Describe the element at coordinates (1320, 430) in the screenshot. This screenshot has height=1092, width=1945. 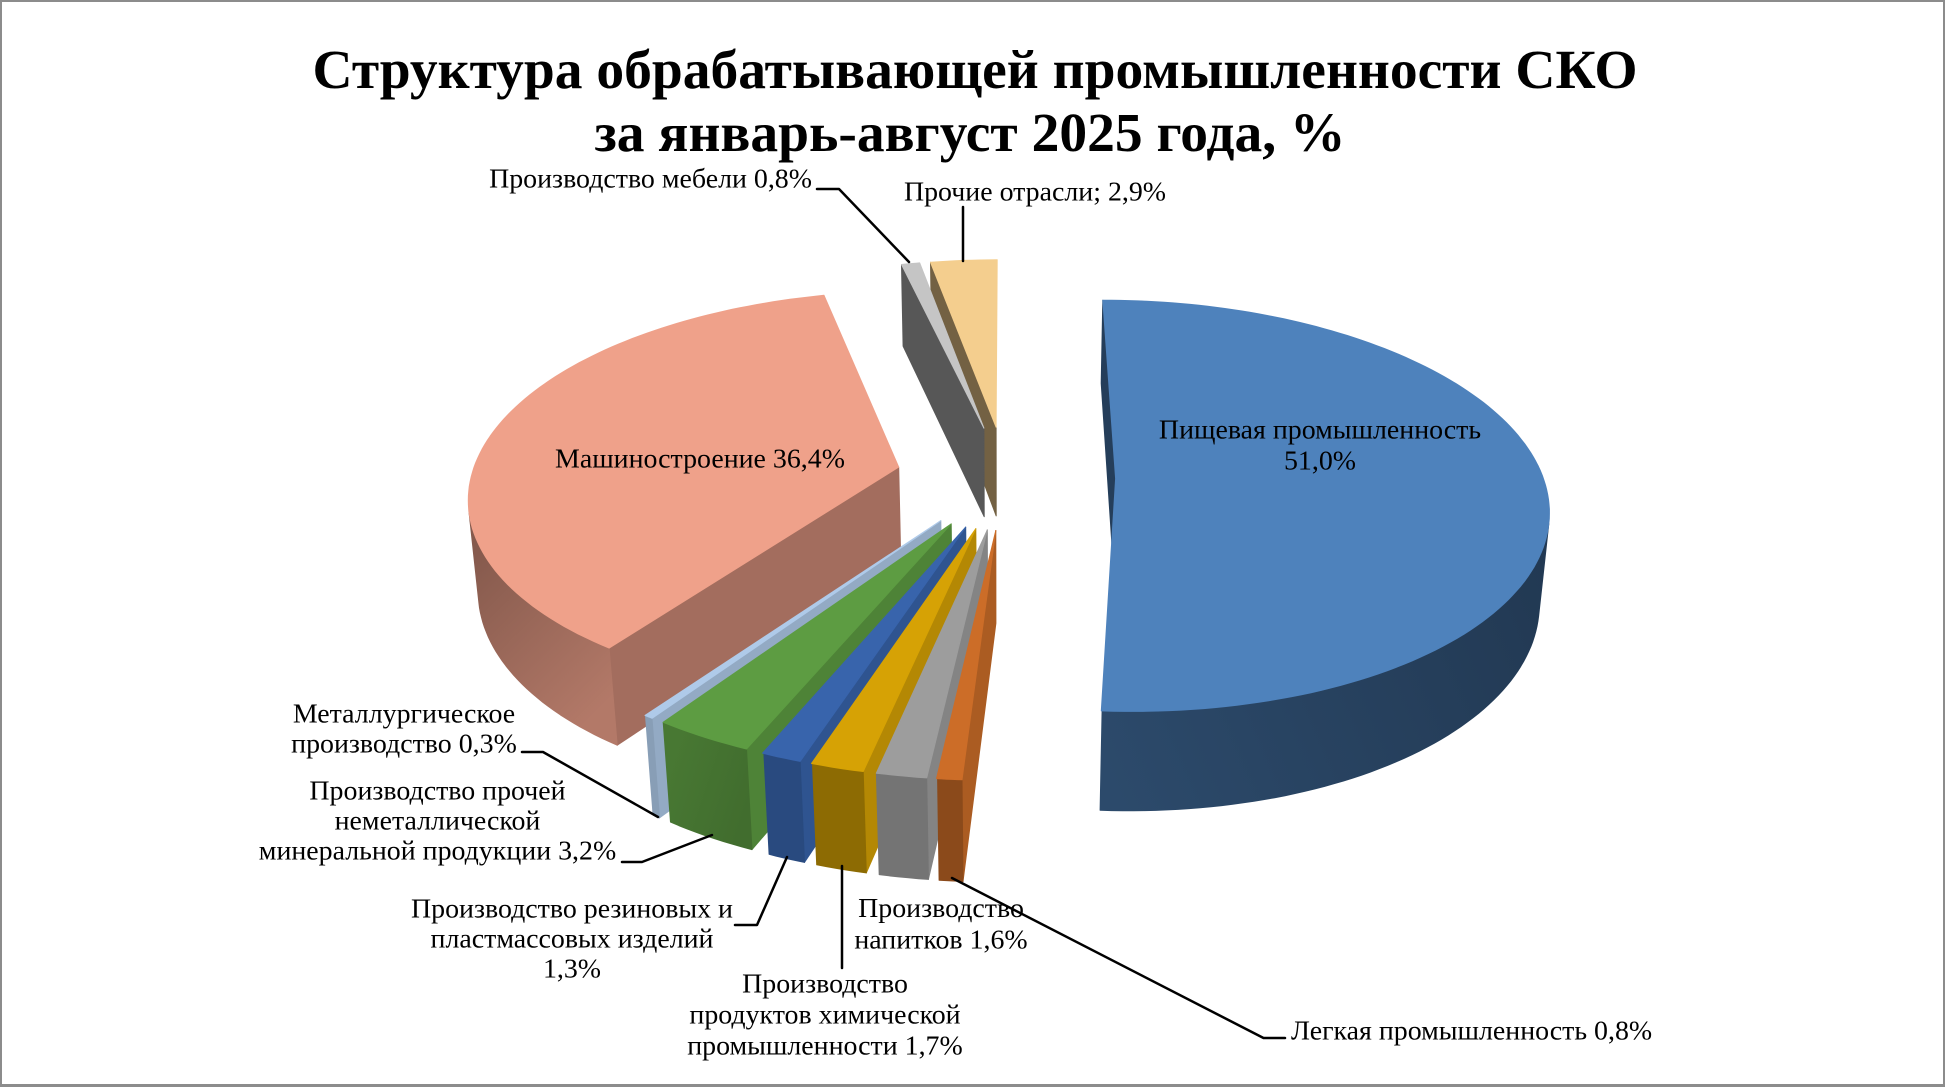
I see `svg-text: Пищевая промышленность` at that location.